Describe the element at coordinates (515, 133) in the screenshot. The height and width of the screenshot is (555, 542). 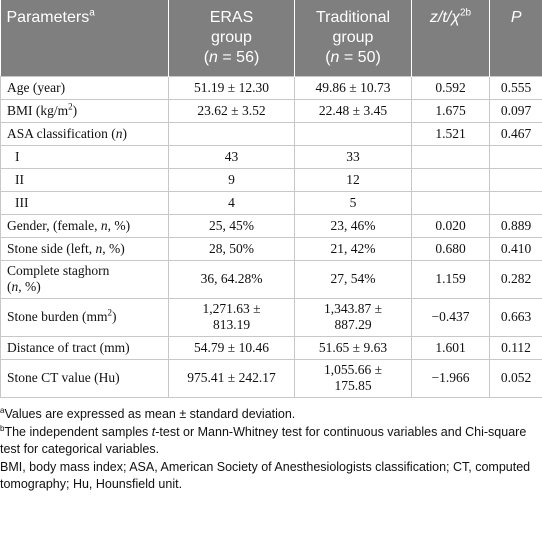
I see `cell-p-value: 0.467` at that location.